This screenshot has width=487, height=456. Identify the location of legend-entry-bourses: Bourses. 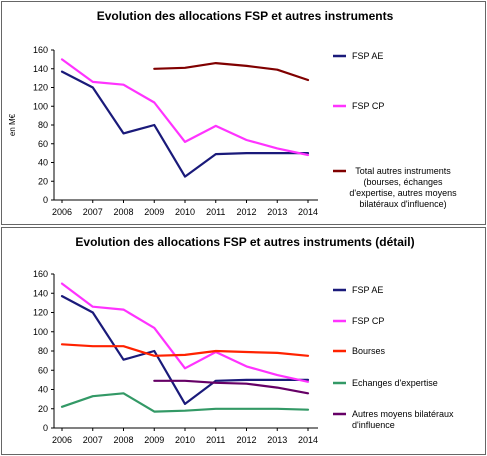
(369, 351).